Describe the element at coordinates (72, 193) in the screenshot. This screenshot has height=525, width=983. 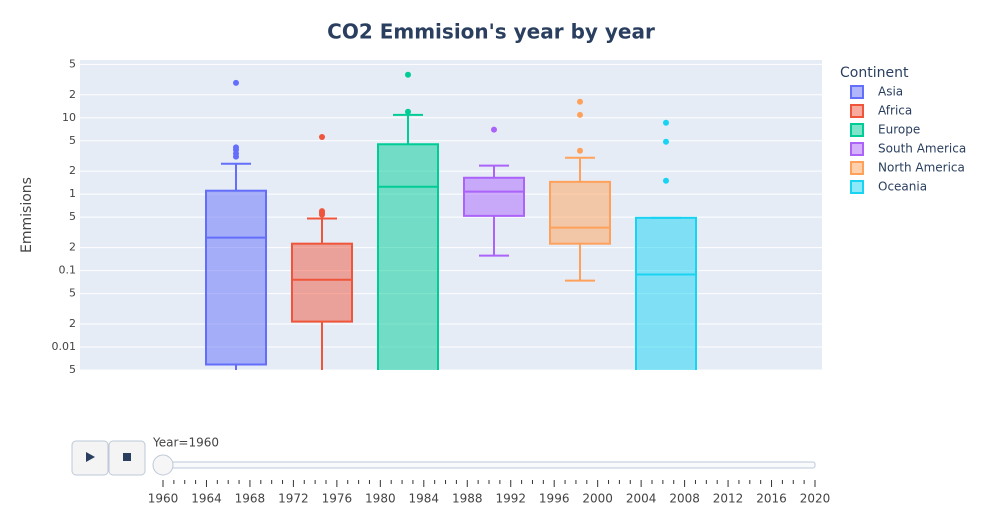
I see `y-tick-label: 1` at that location.